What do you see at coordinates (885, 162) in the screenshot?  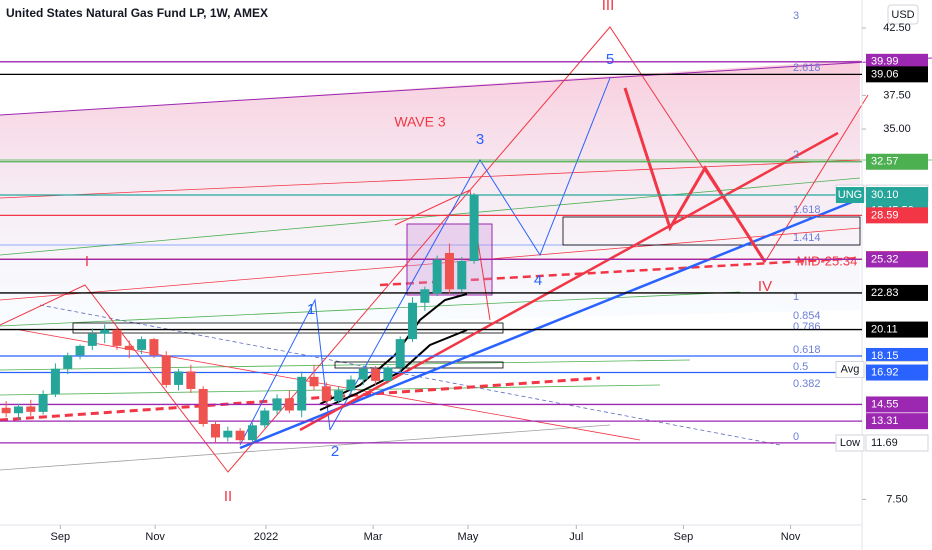 I see `price-tag-label: 32.57` at bounding box center [885, 162].